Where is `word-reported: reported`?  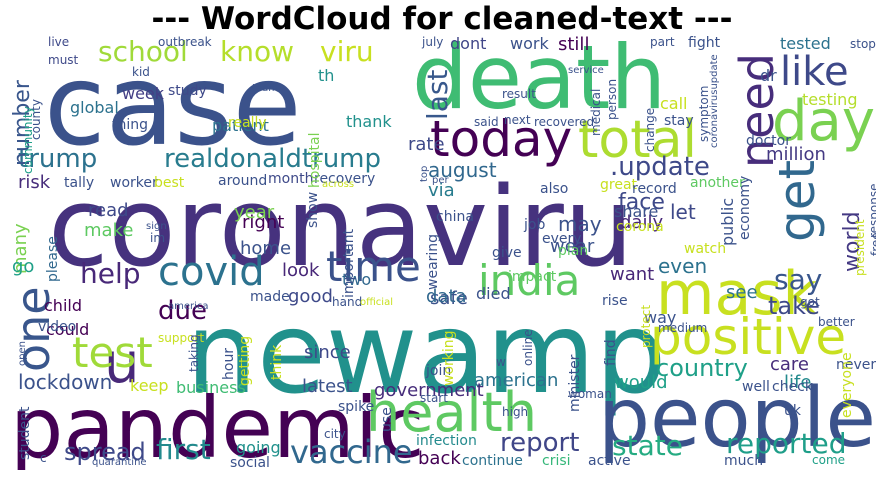 word-reported: reported is located at coordinates (786, 443).